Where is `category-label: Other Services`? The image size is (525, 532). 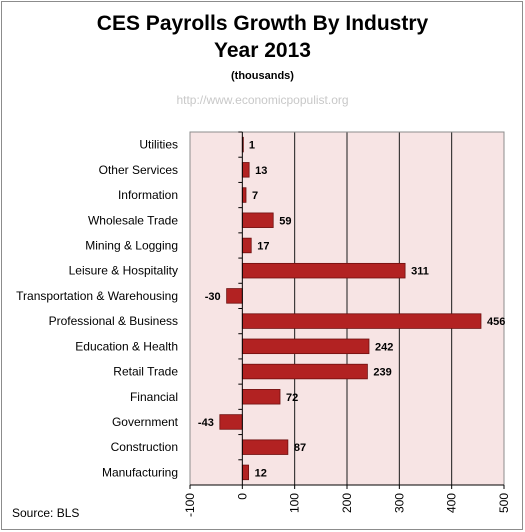
category-label: Other Services is located at coordinates (138, 170).